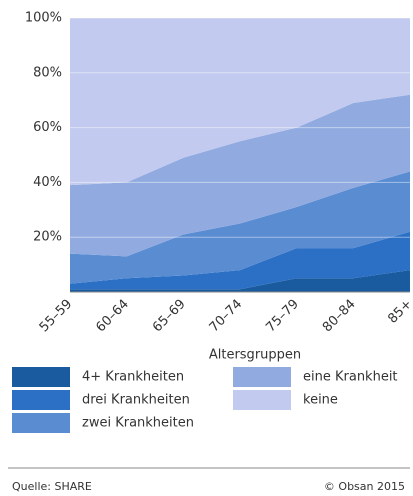 The width and height of the screenshot is (413, 496). What do you see at coordinates (56, 316) in the screenshot?
I see `x-tick-label: 55–59` at bounding box center [56, 316].